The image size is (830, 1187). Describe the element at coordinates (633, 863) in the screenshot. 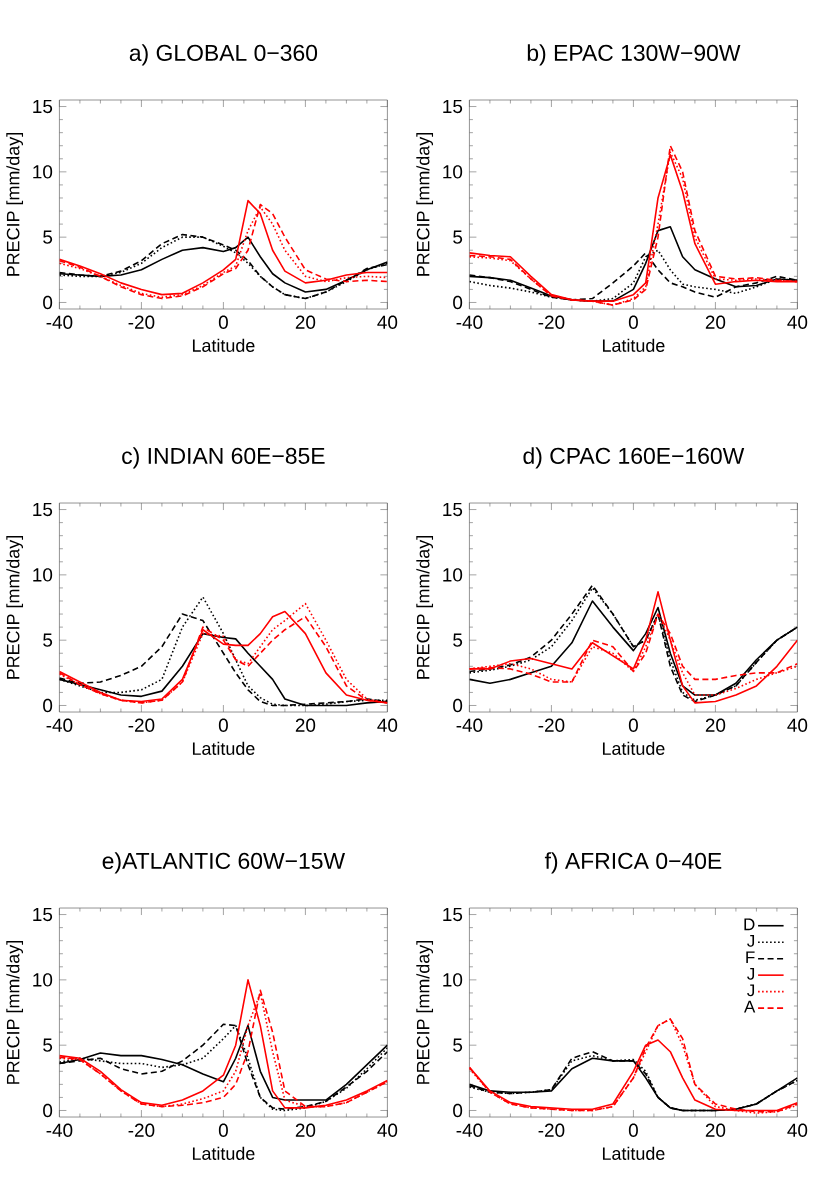

I see `chart-title: f) AFRICA 0−40E` at that location.